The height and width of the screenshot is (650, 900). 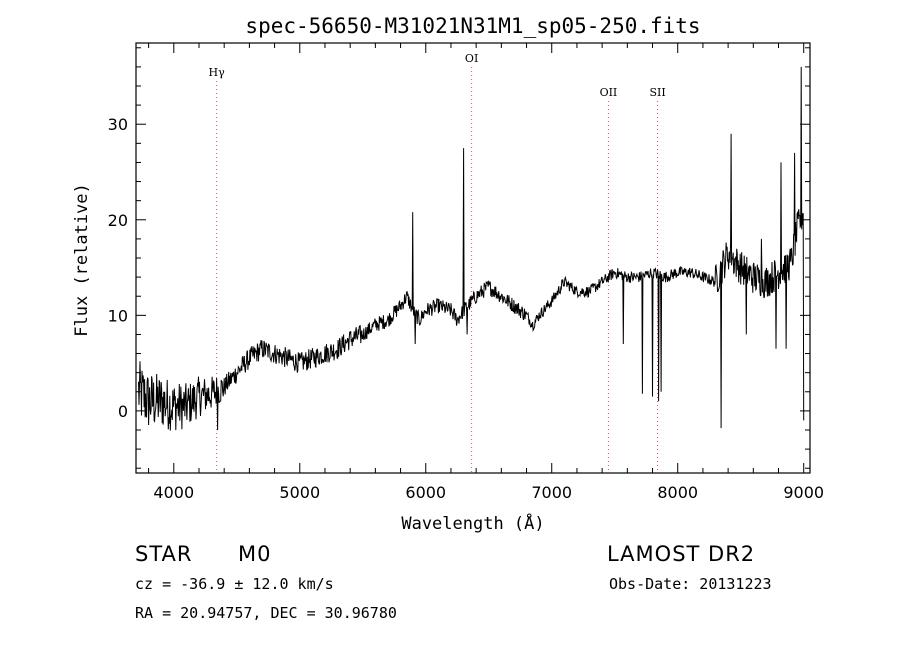 What do you see at coordinates (472, 523) in the screenshot?
I see `x-axis-title: Wavelength (Å)` at bounding box center [472, 523].